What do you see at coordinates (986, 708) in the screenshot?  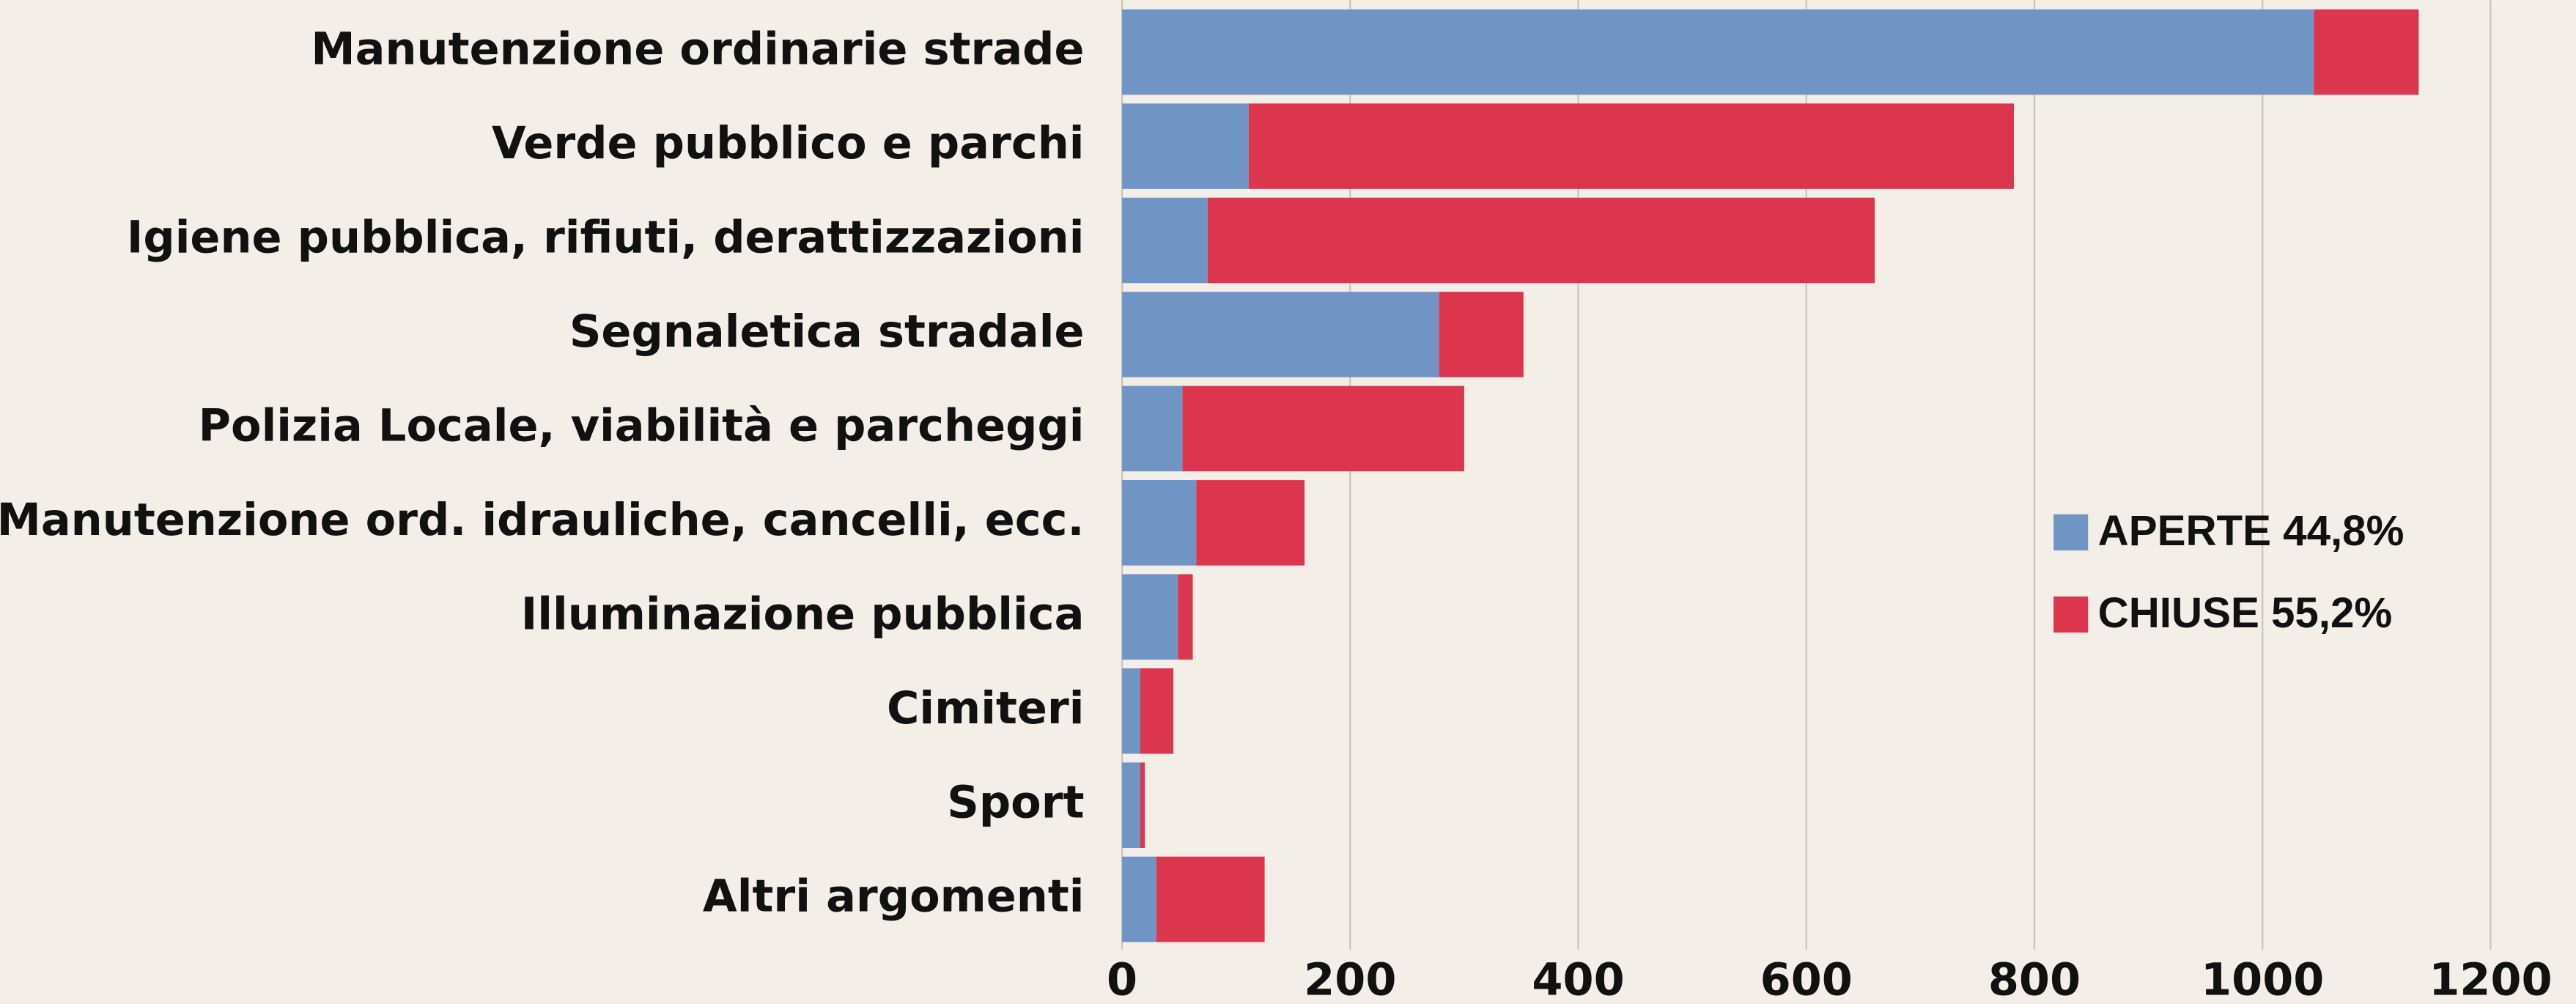 I see `y-tick-label: Cimiteri` at bounding box center [986, 708].